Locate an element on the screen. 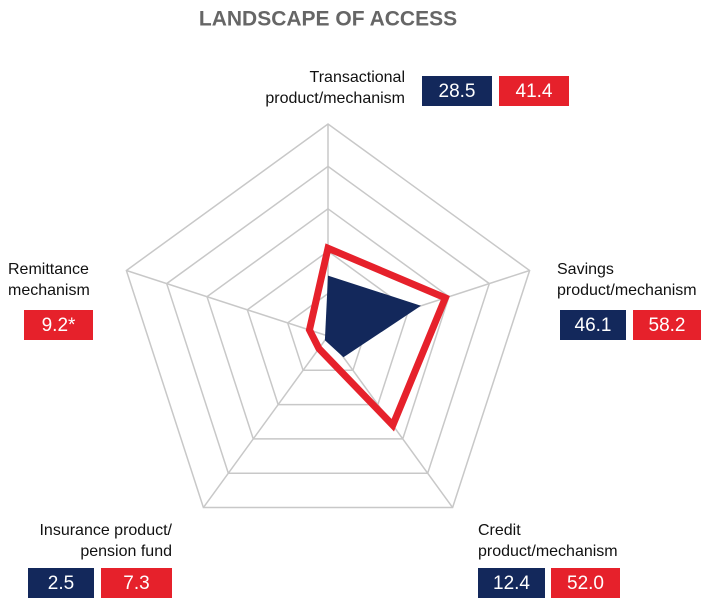  value-label: 2.5 is located at coordinates (61, 583).